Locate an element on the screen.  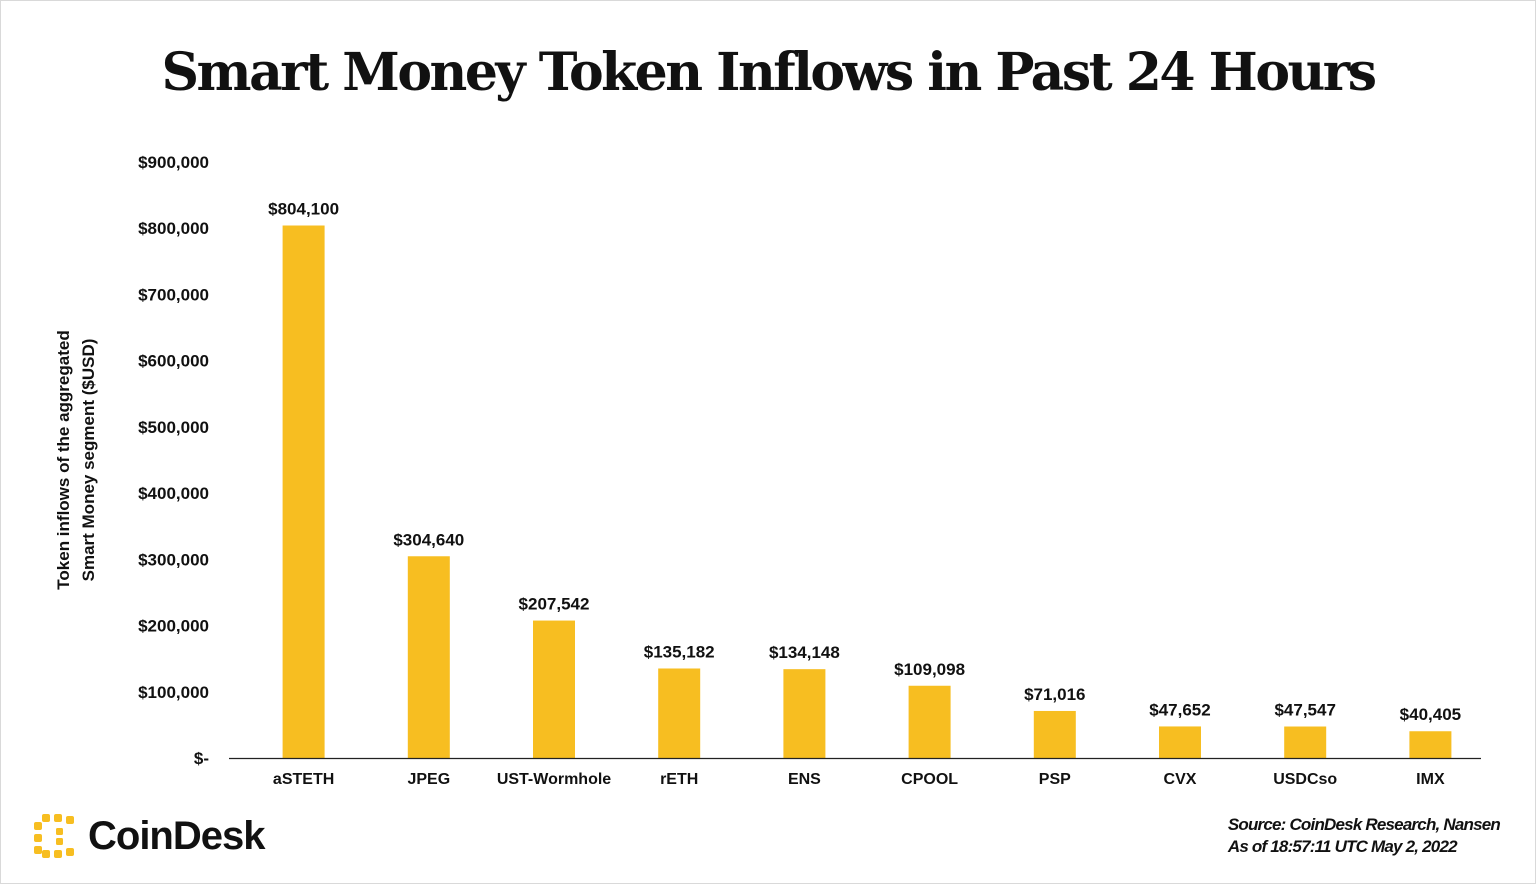
bar-rETH is located at coordinates (679, 713).